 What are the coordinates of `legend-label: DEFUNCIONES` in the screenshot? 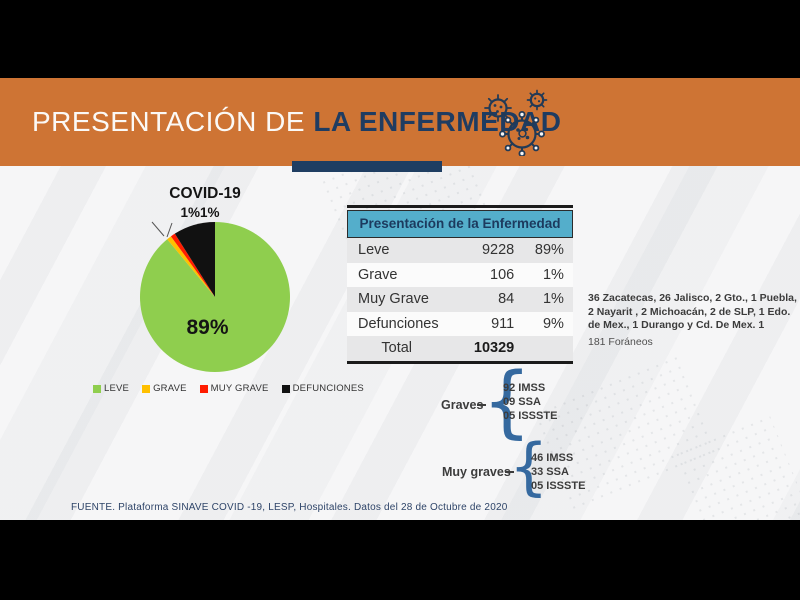 It's located at (328, 388).